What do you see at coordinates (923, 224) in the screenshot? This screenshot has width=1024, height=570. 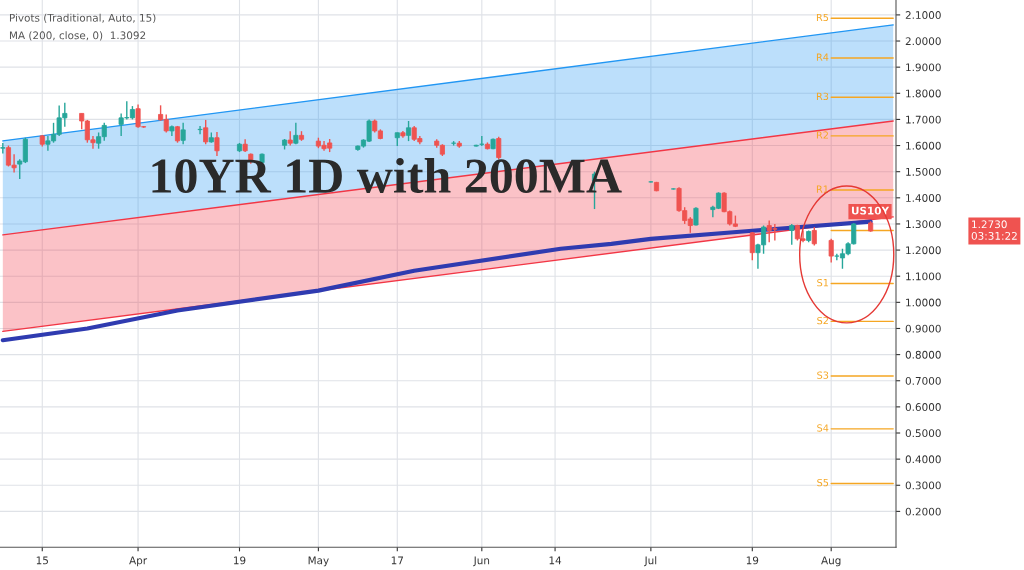 I see `y-tick-label: 1.3000` at bounding box center [923, 224].